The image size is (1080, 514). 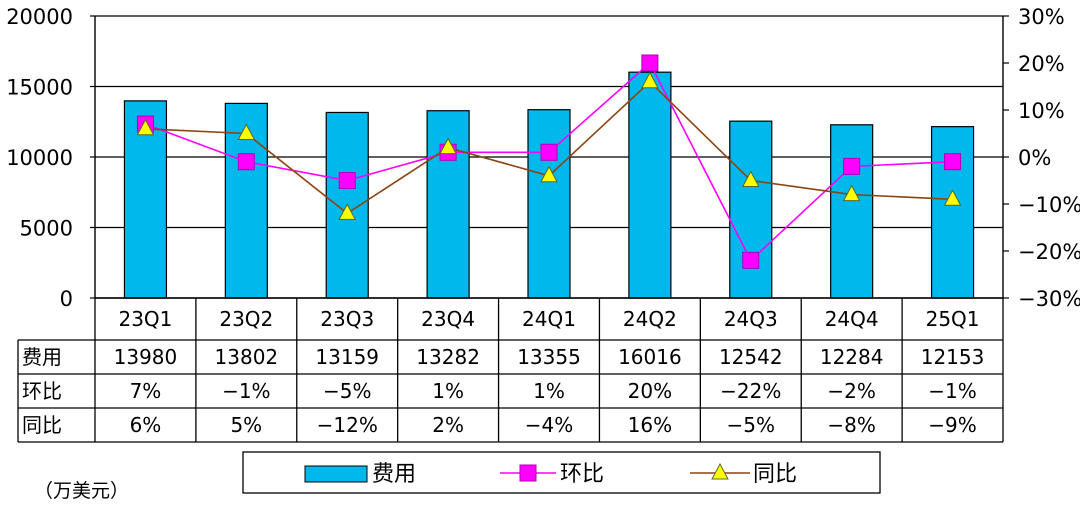 What do you see at coordinates (650, 425) in the screenshot?
I see `cell-同比-24Q2: 16%` at bounding box center [650, 425].